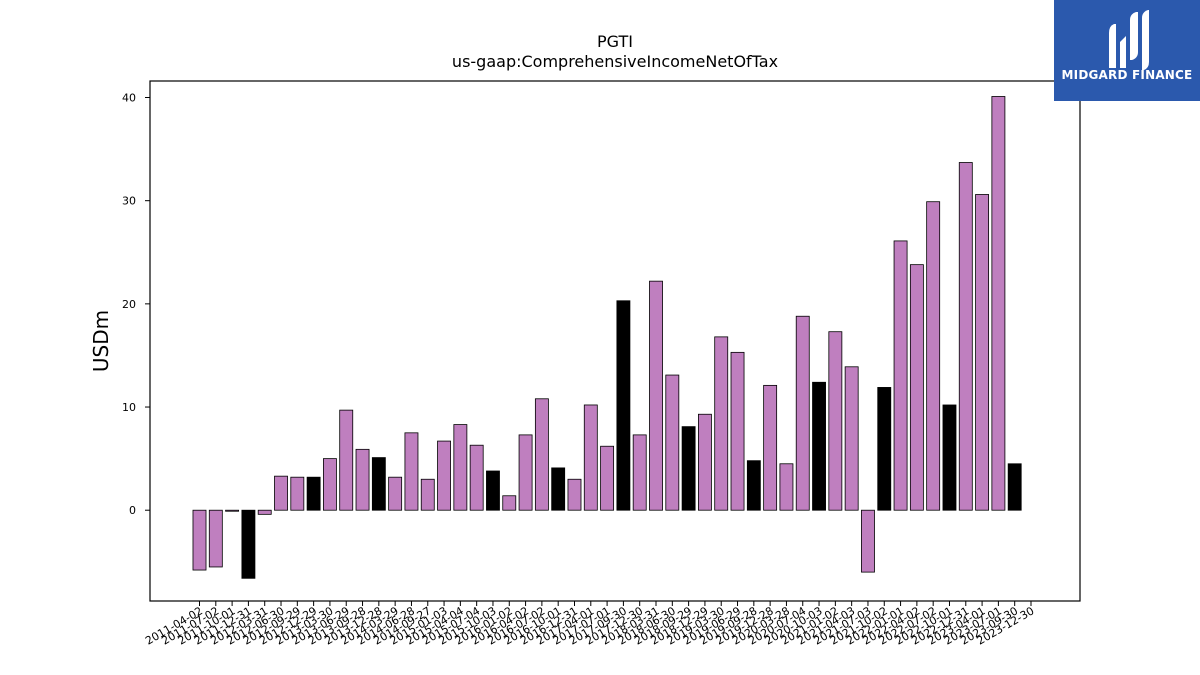 Image resolution: width=1200 pixels, height=675 pixels. What do you see at coordinates (129, 98) in the screenshot?
I see `y-tick-label: 40` at bounding box center [129, 98].